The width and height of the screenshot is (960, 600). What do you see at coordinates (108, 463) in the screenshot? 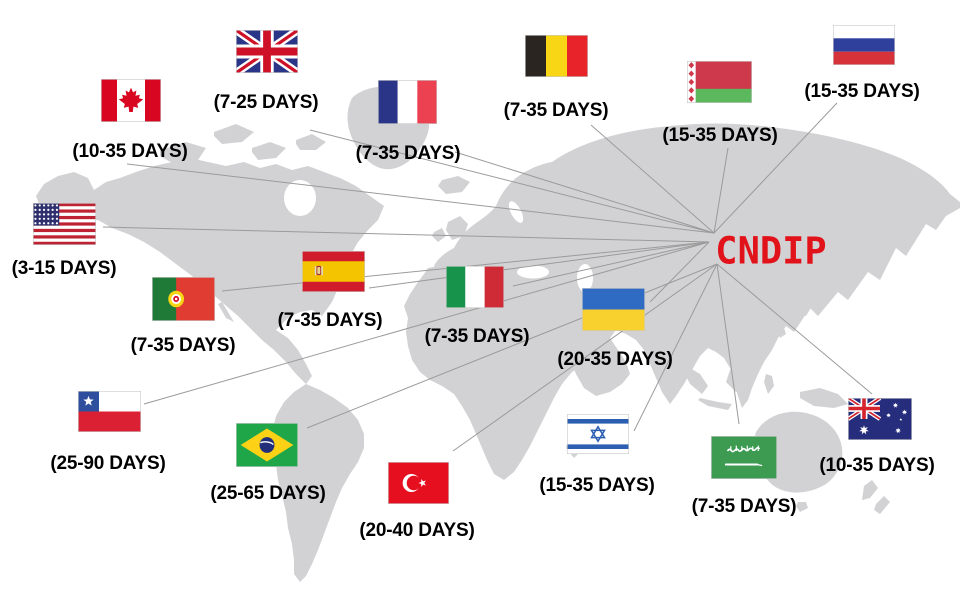
I see `days-label-cl: (25-90 DAYS)` at bounding box center [108, 463].